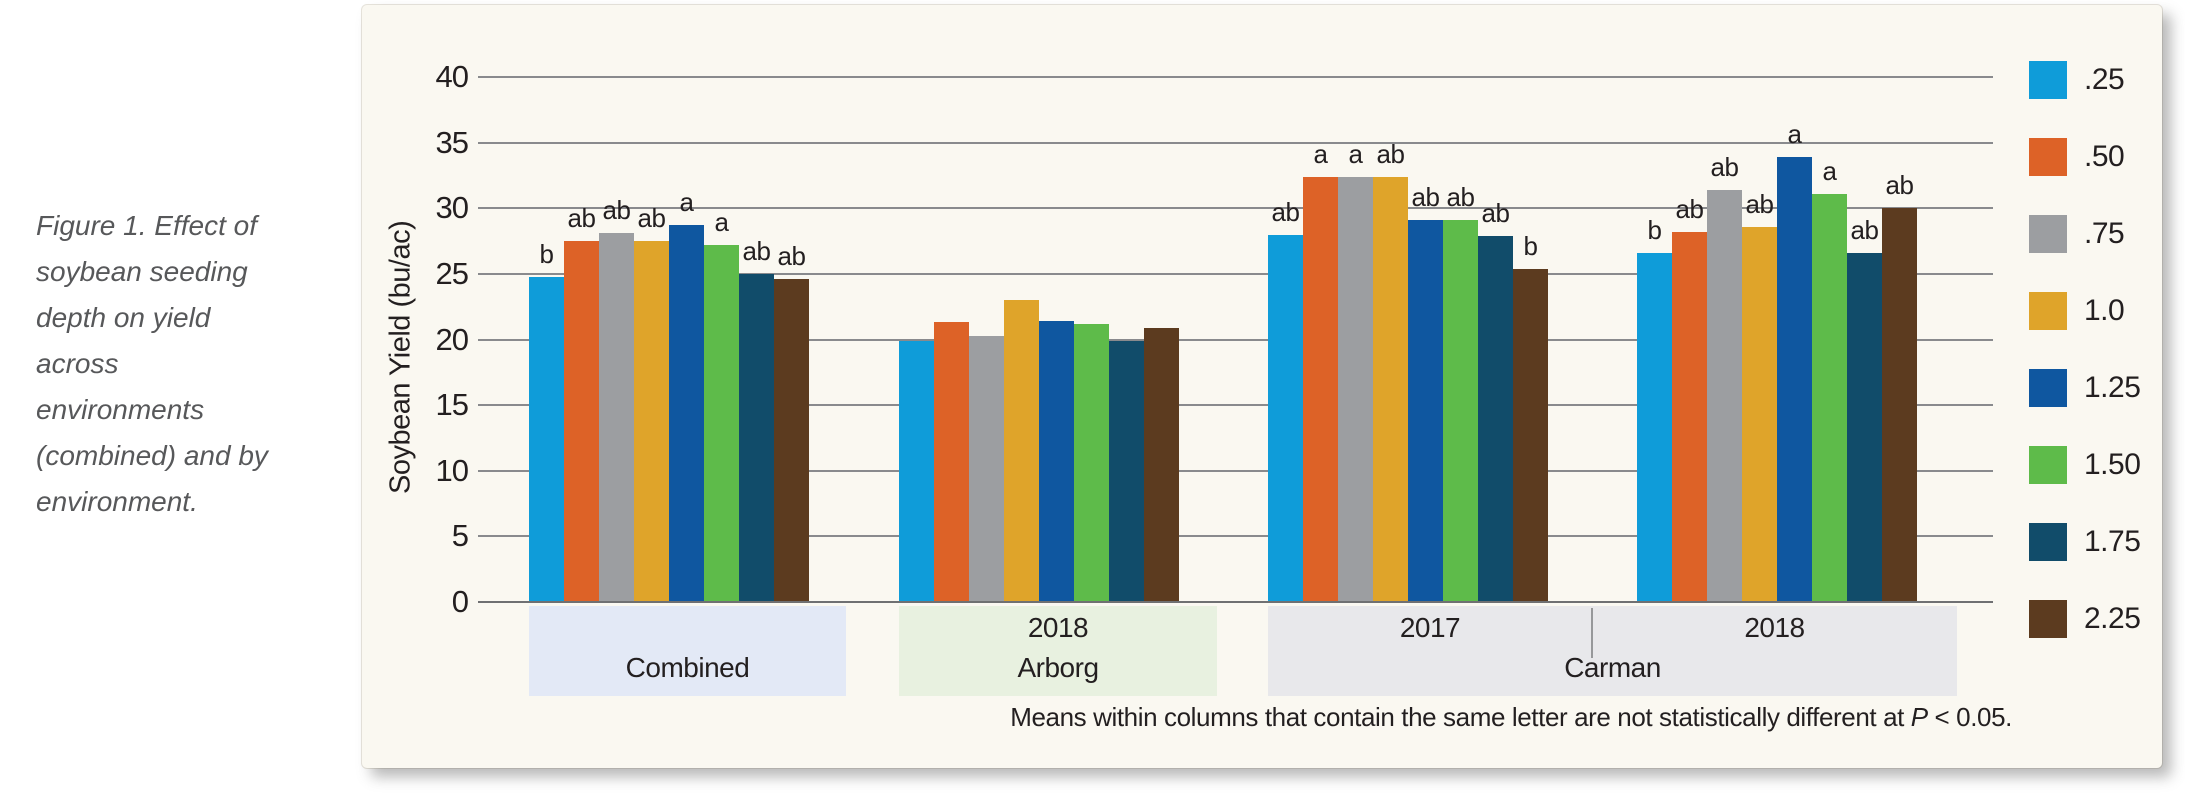  I want to click on legend-item-1.0: 1.0, so click(2084, 311).